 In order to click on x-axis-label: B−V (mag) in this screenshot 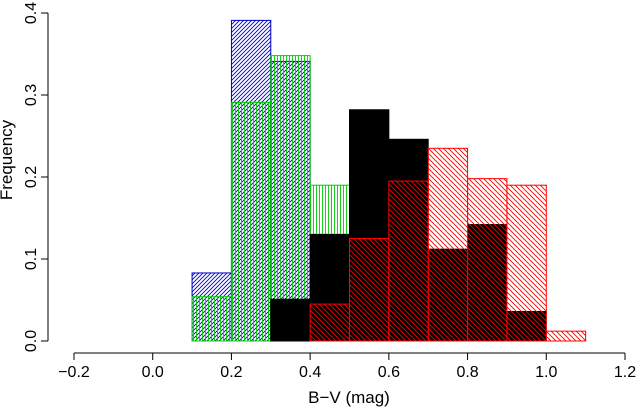, I will do `click(349, 397)`.